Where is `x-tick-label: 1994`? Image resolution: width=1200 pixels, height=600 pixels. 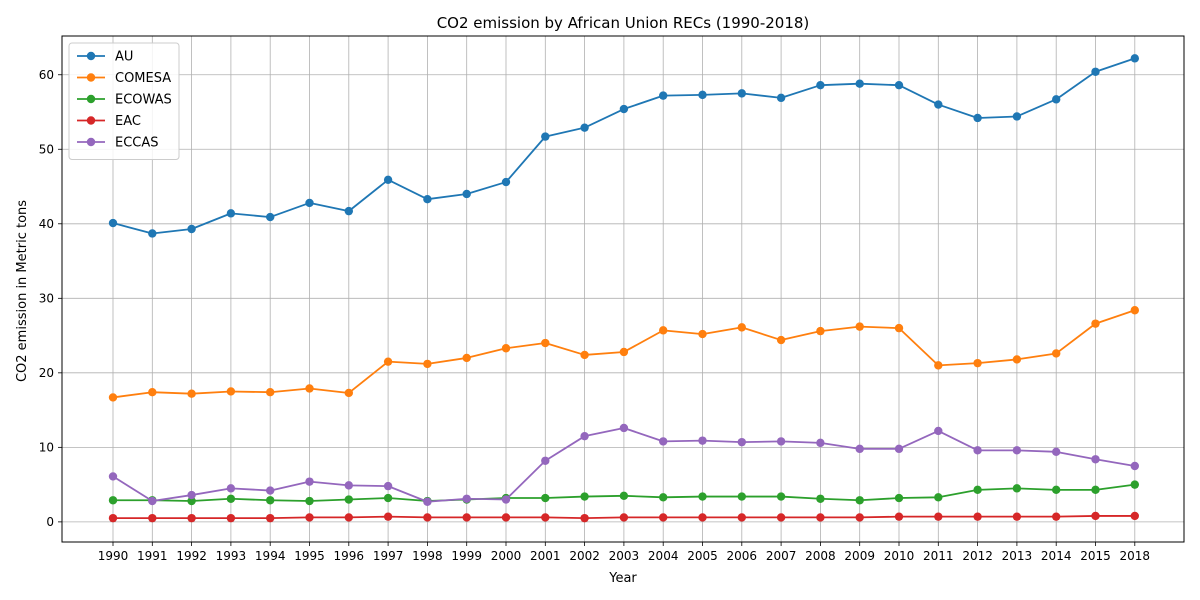
x-tick-label: 1994 is located at coordinates (270, 556).